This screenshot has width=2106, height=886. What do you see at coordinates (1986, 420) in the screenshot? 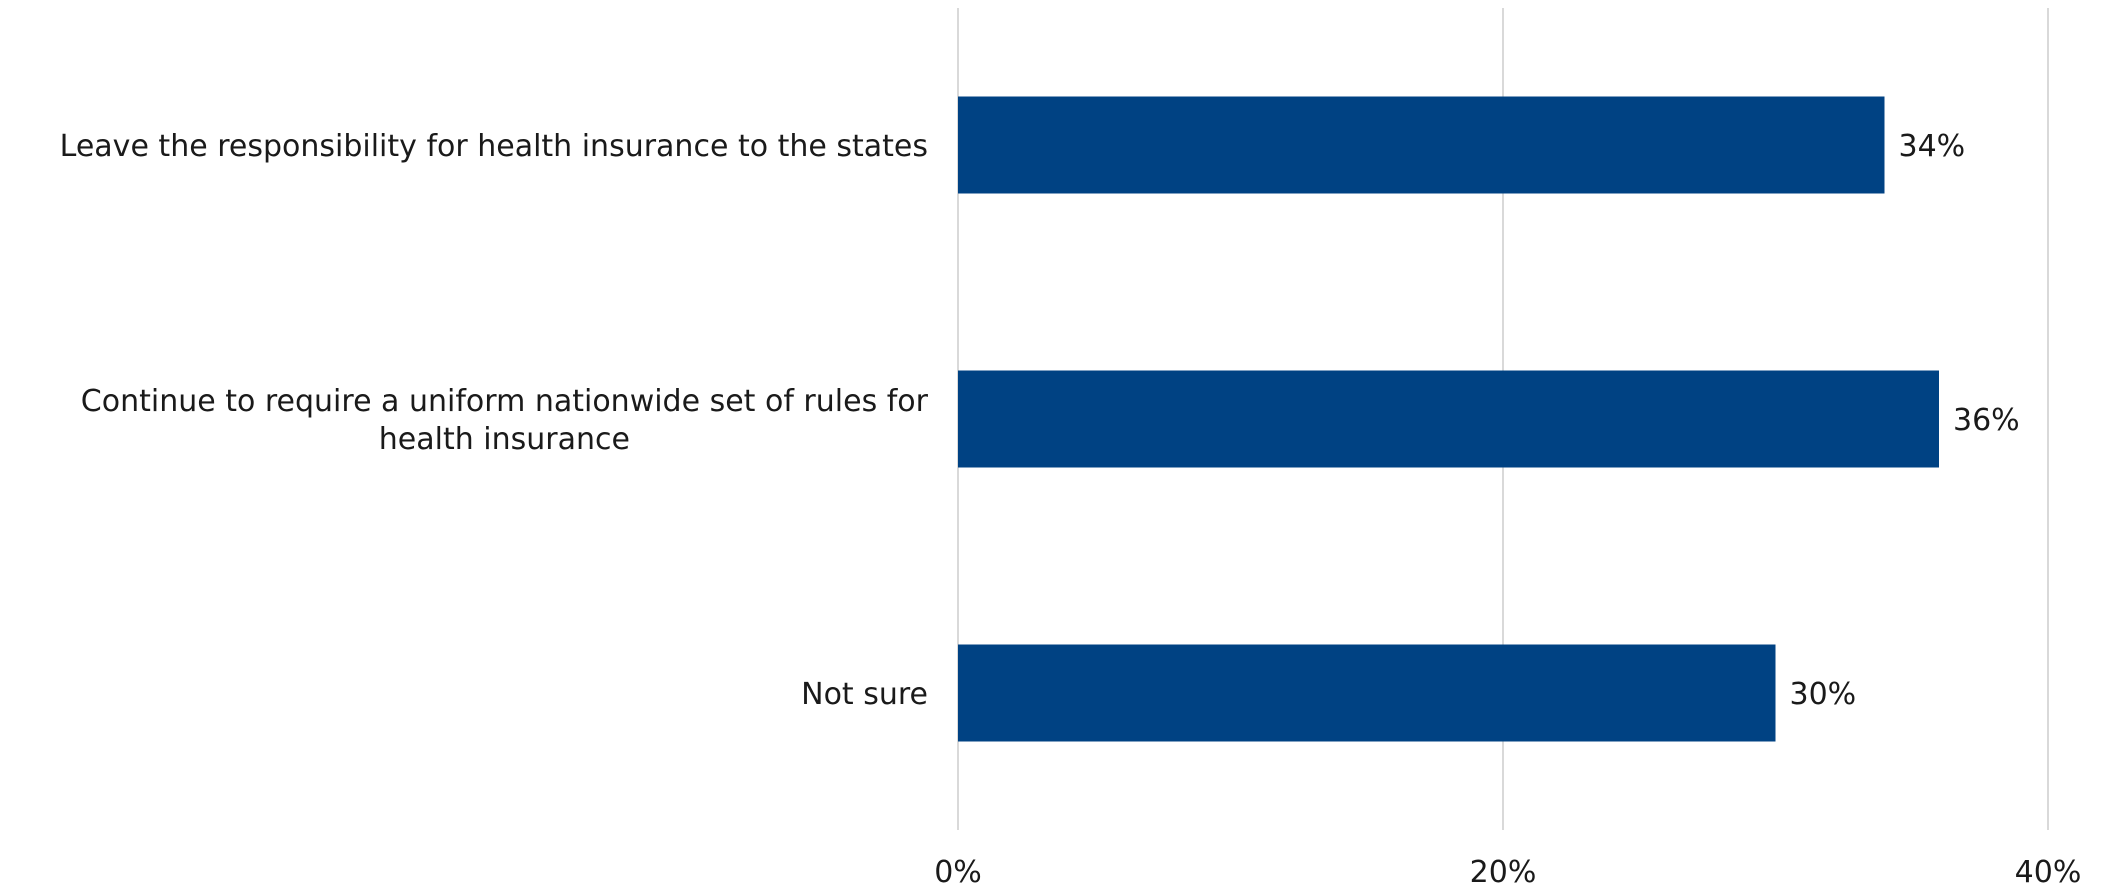
I see `value-label: 36%` at bounding box center [1986, 420].